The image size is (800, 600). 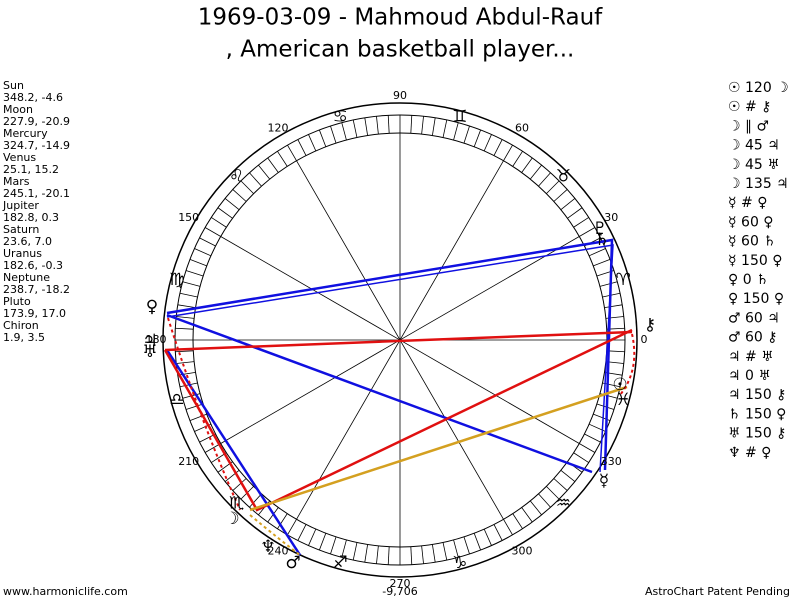 I want to click on aspect-entry: ☽ ∥ ♂, so click(x=748, y=126).